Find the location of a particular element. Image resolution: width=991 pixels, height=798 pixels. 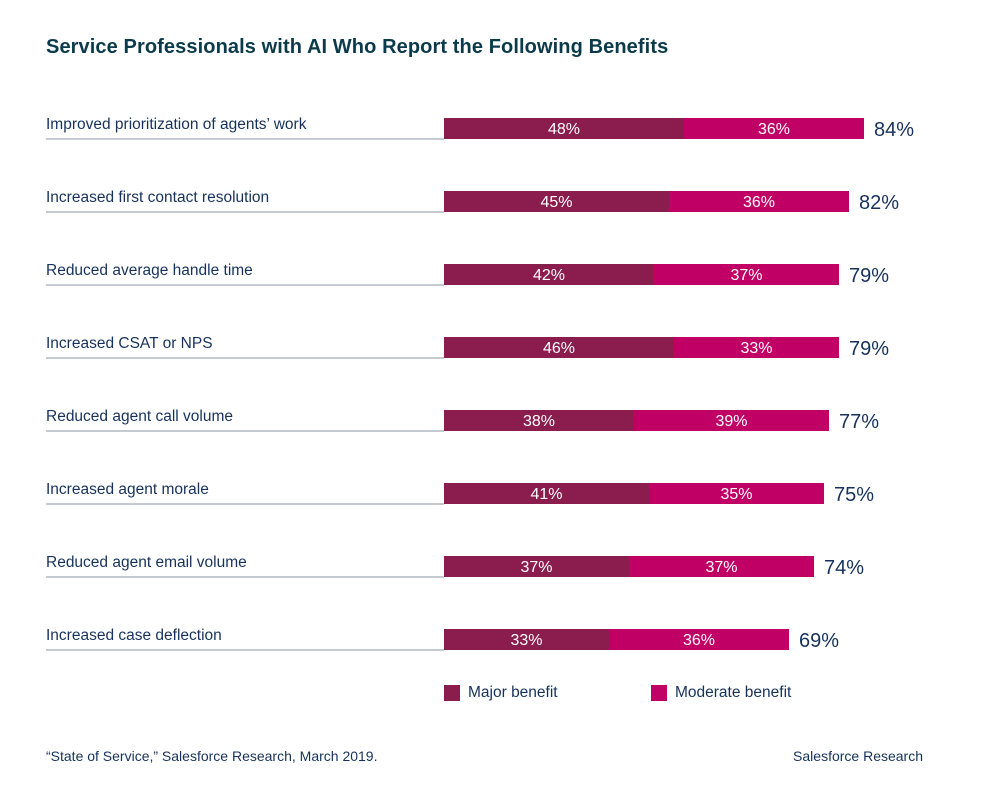

category-label: Reduced agent call volume is located at coordinates (139, 416).